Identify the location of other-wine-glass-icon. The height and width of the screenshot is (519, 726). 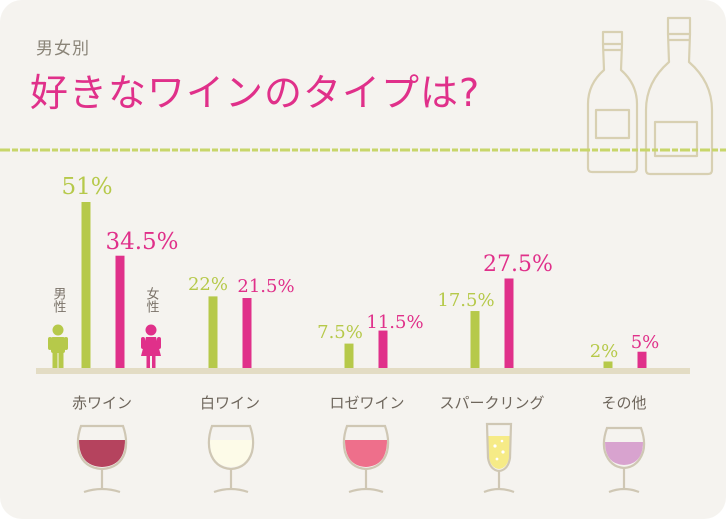
(624, 460).